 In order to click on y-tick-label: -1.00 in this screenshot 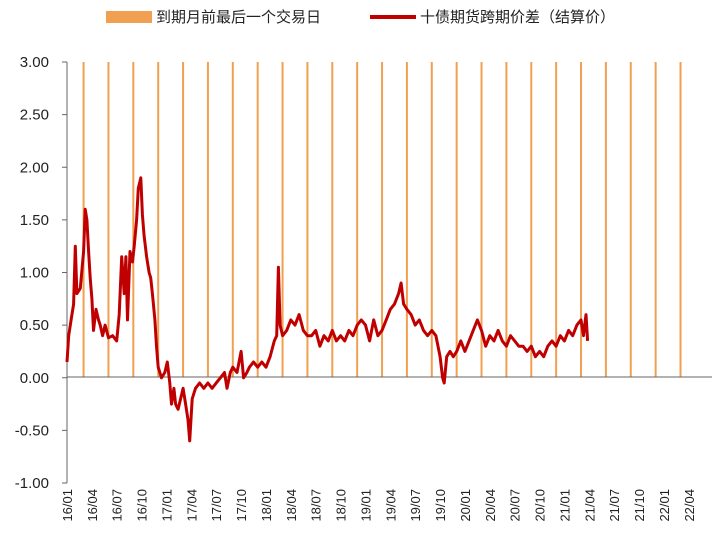, I will do `click(32, 483)`.